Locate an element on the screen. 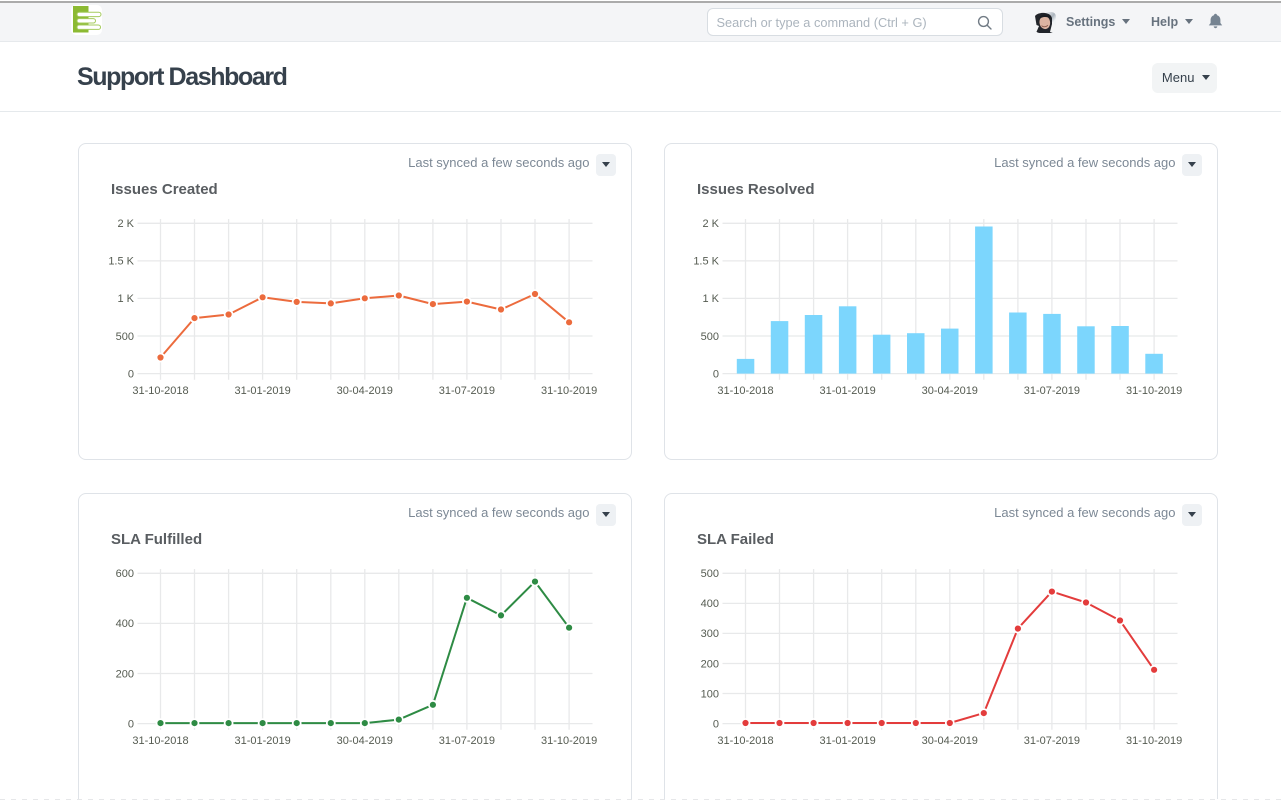 The height and width of the screenshot is (800, 1281). svg-text: 300 is located at coordinates (709, 634).